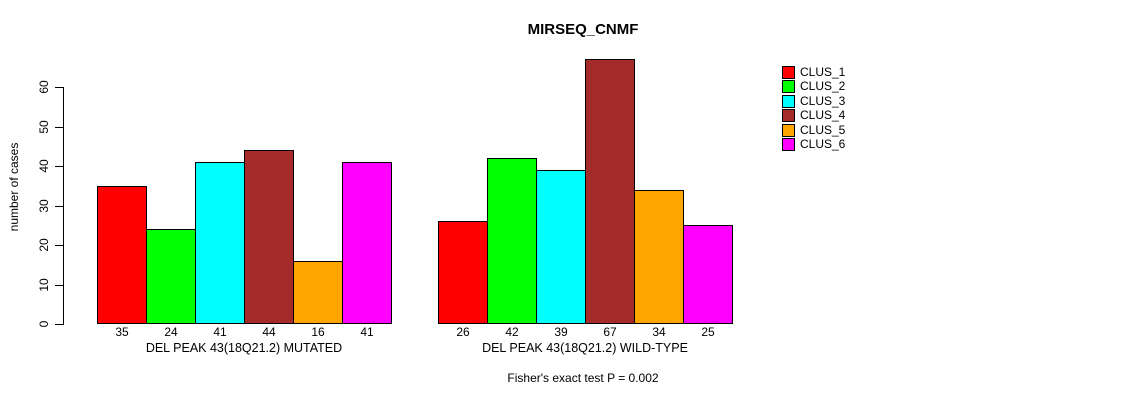 This screenshot has width=1140, height=400. What do you see at coordinates (63, 206) in the screenshot?
I see `y-axis-line` at bounding box center [63, 206].